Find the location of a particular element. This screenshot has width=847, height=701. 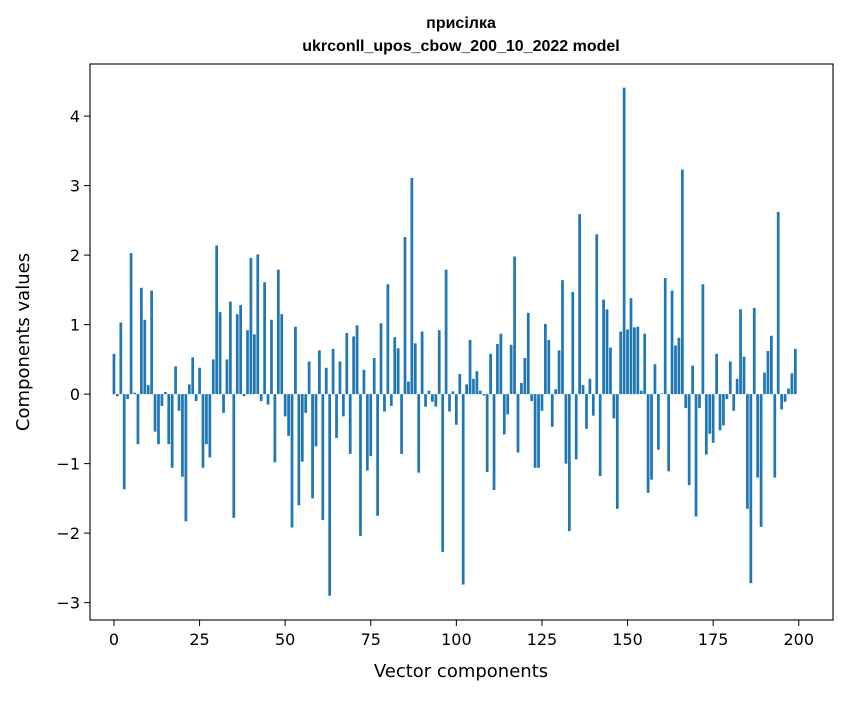

chart-title-line-1: присілка is located at coordinates (461, 23).